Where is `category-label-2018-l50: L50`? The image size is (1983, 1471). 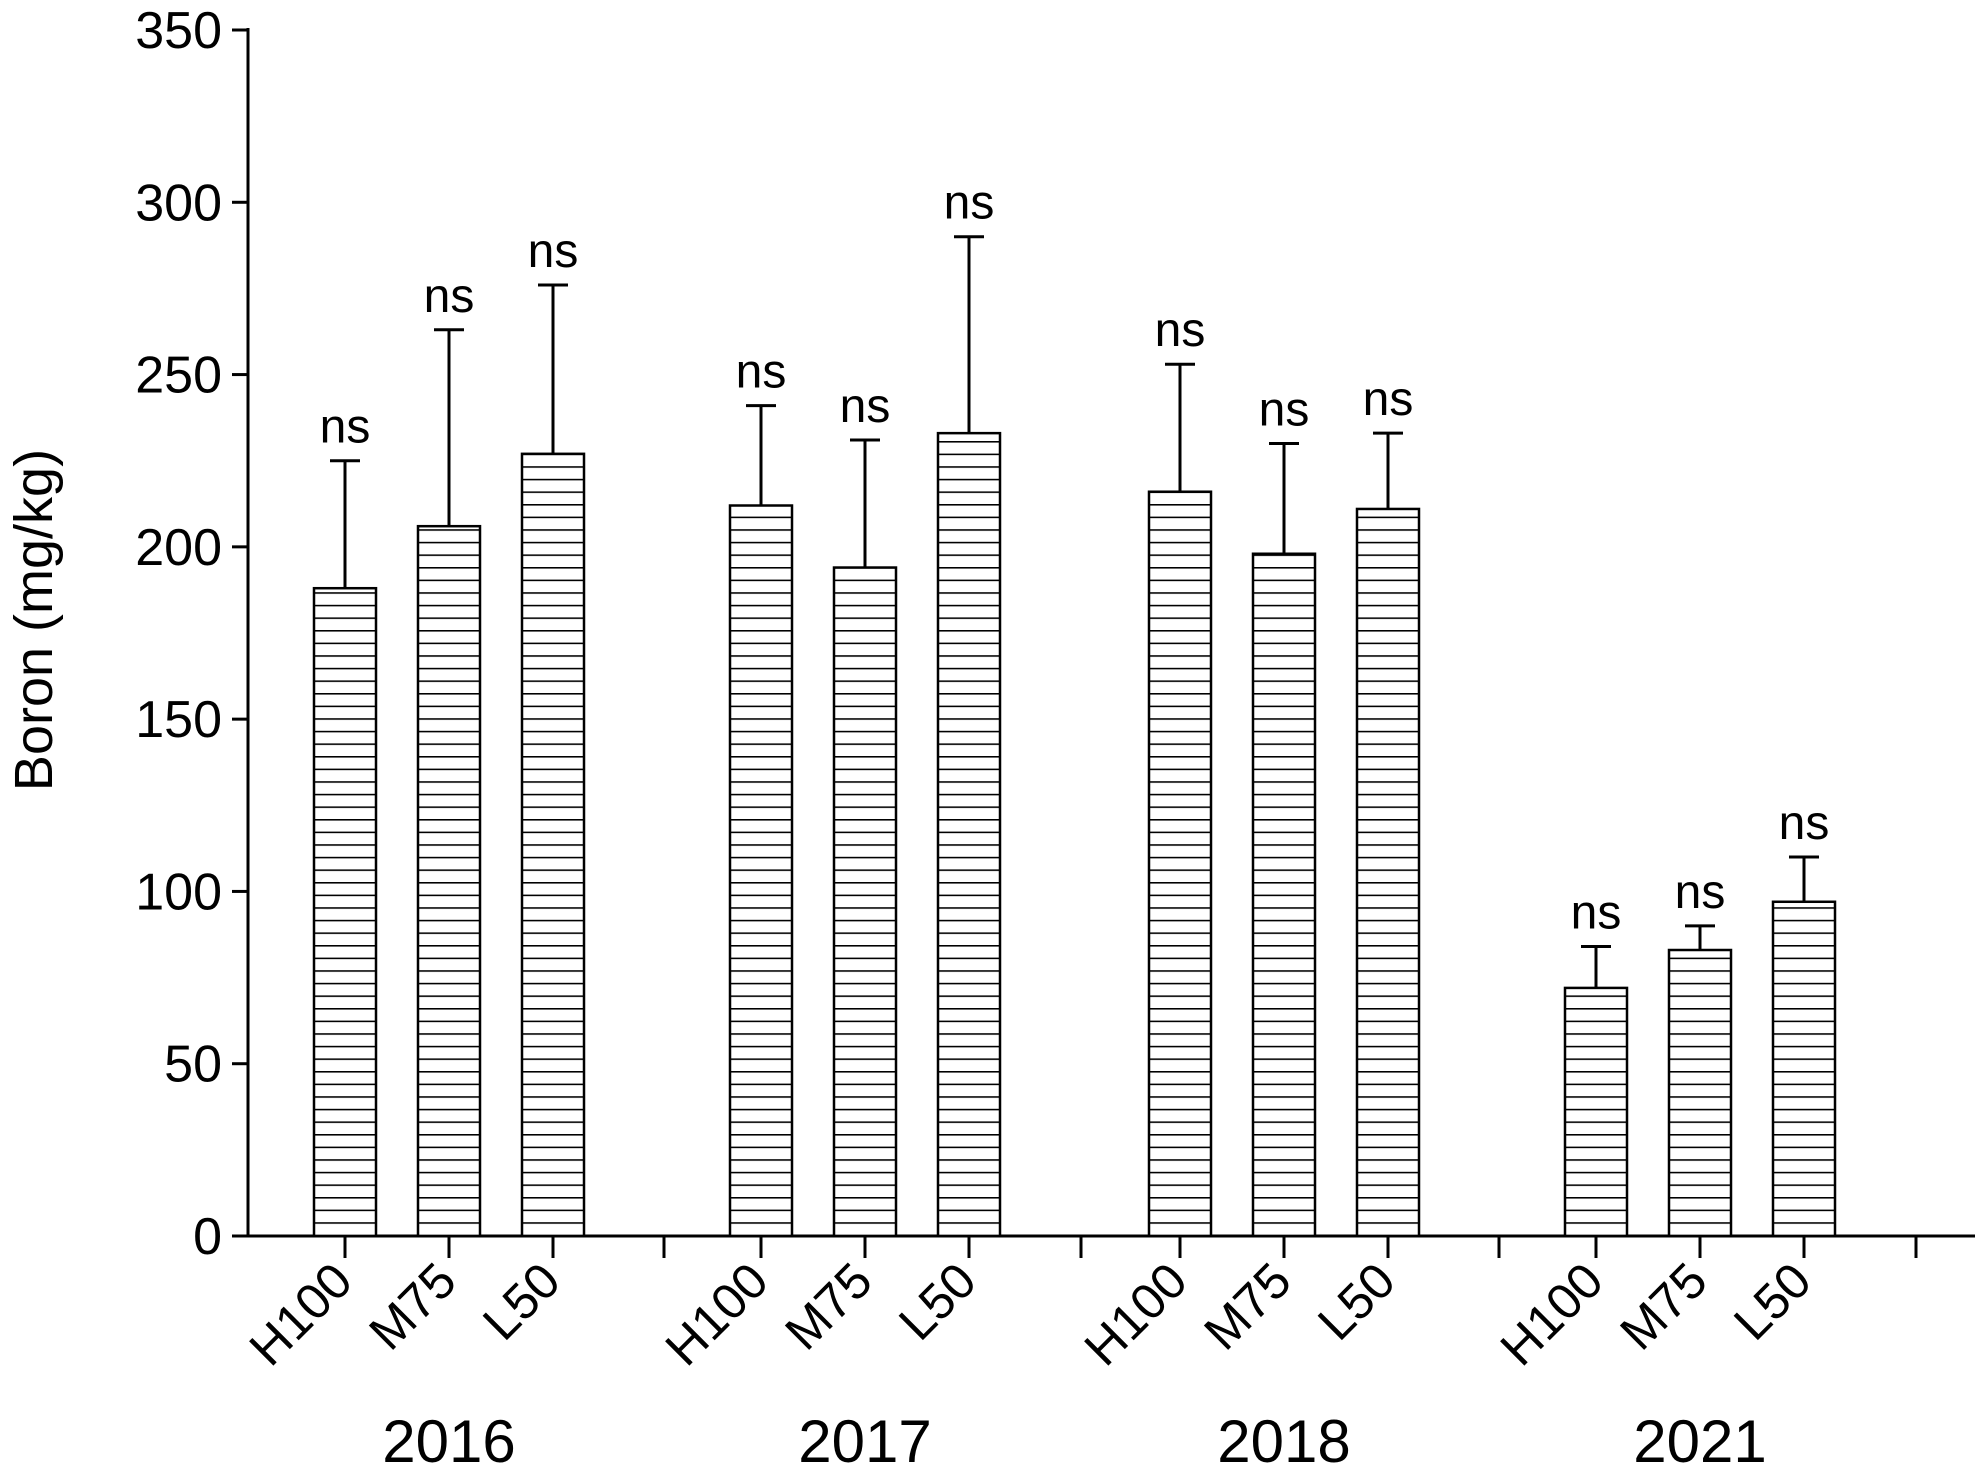 category-label-2018-l50: L50 is located at coordinates (1356, 1301).